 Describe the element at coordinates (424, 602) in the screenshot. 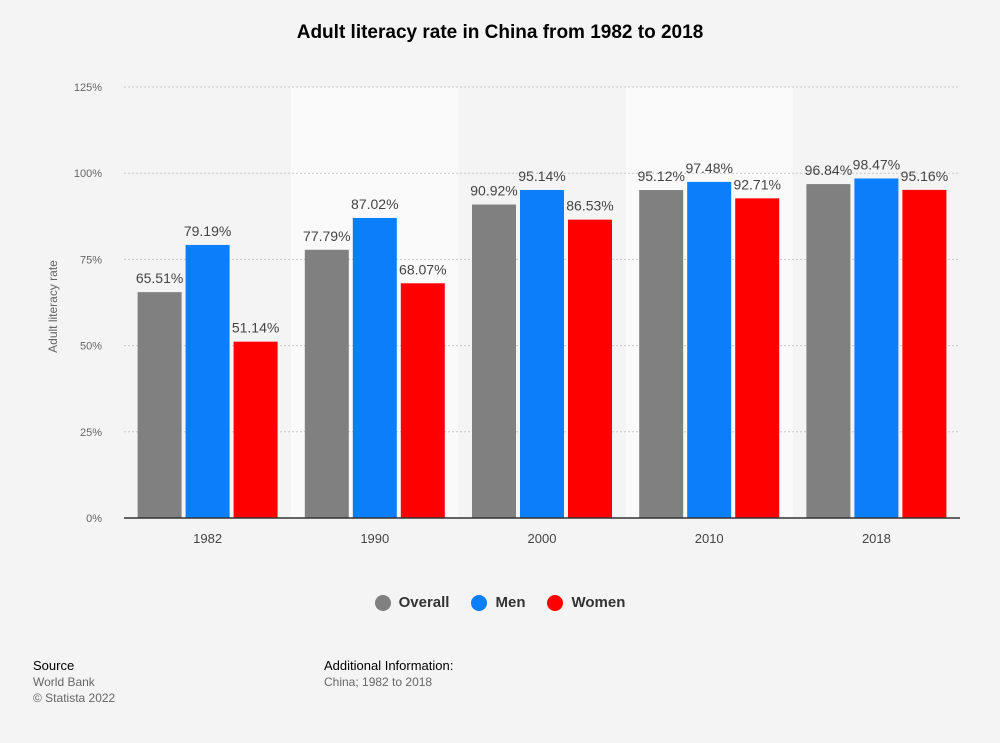

I see `legend-label-overall: Overall` at that location.